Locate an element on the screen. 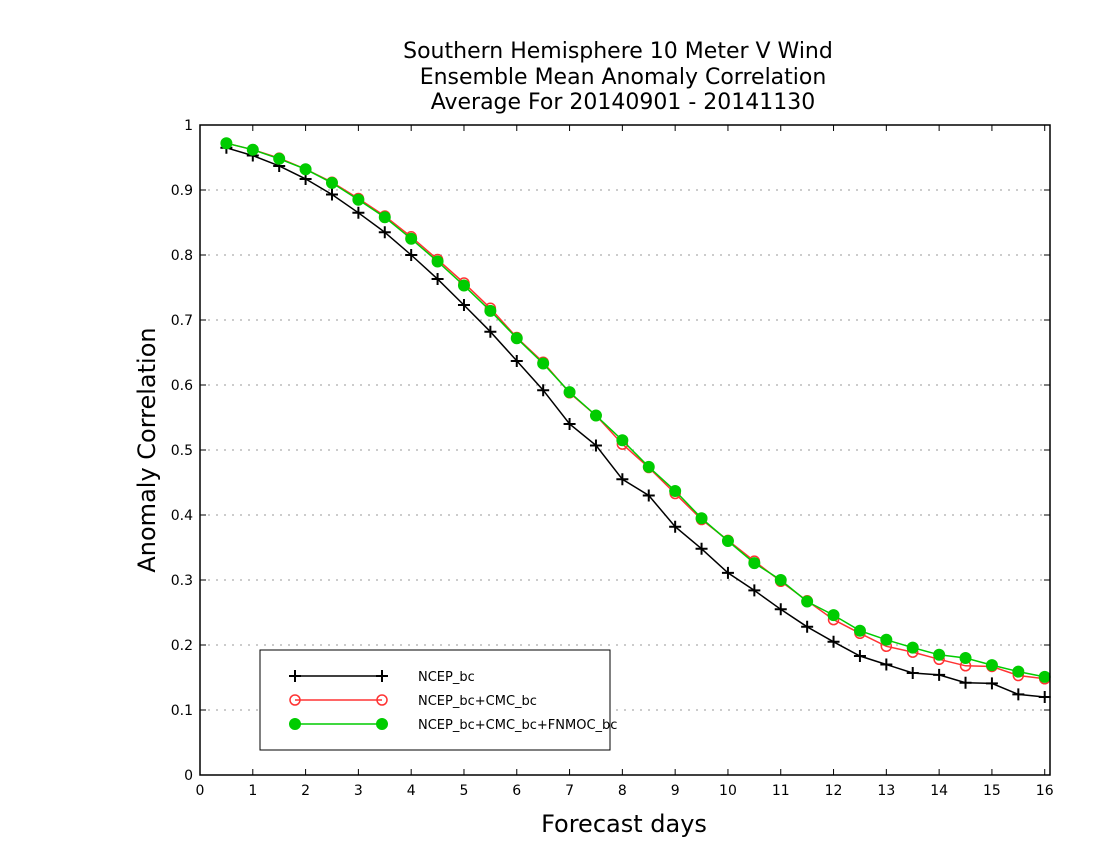 The height and width of the screenshot is (850, 1100). x-tick-label: 4 is located at coordinates (411, 791).